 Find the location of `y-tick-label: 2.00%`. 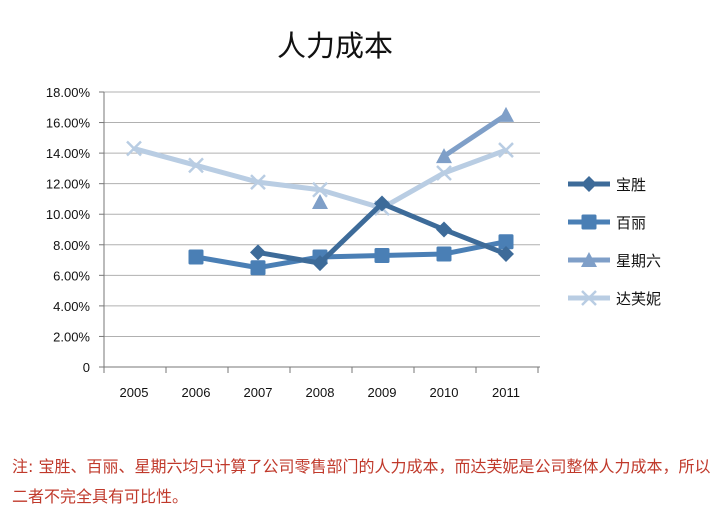

y-tick-label: 2.00% is located at coordinates (71, 336).